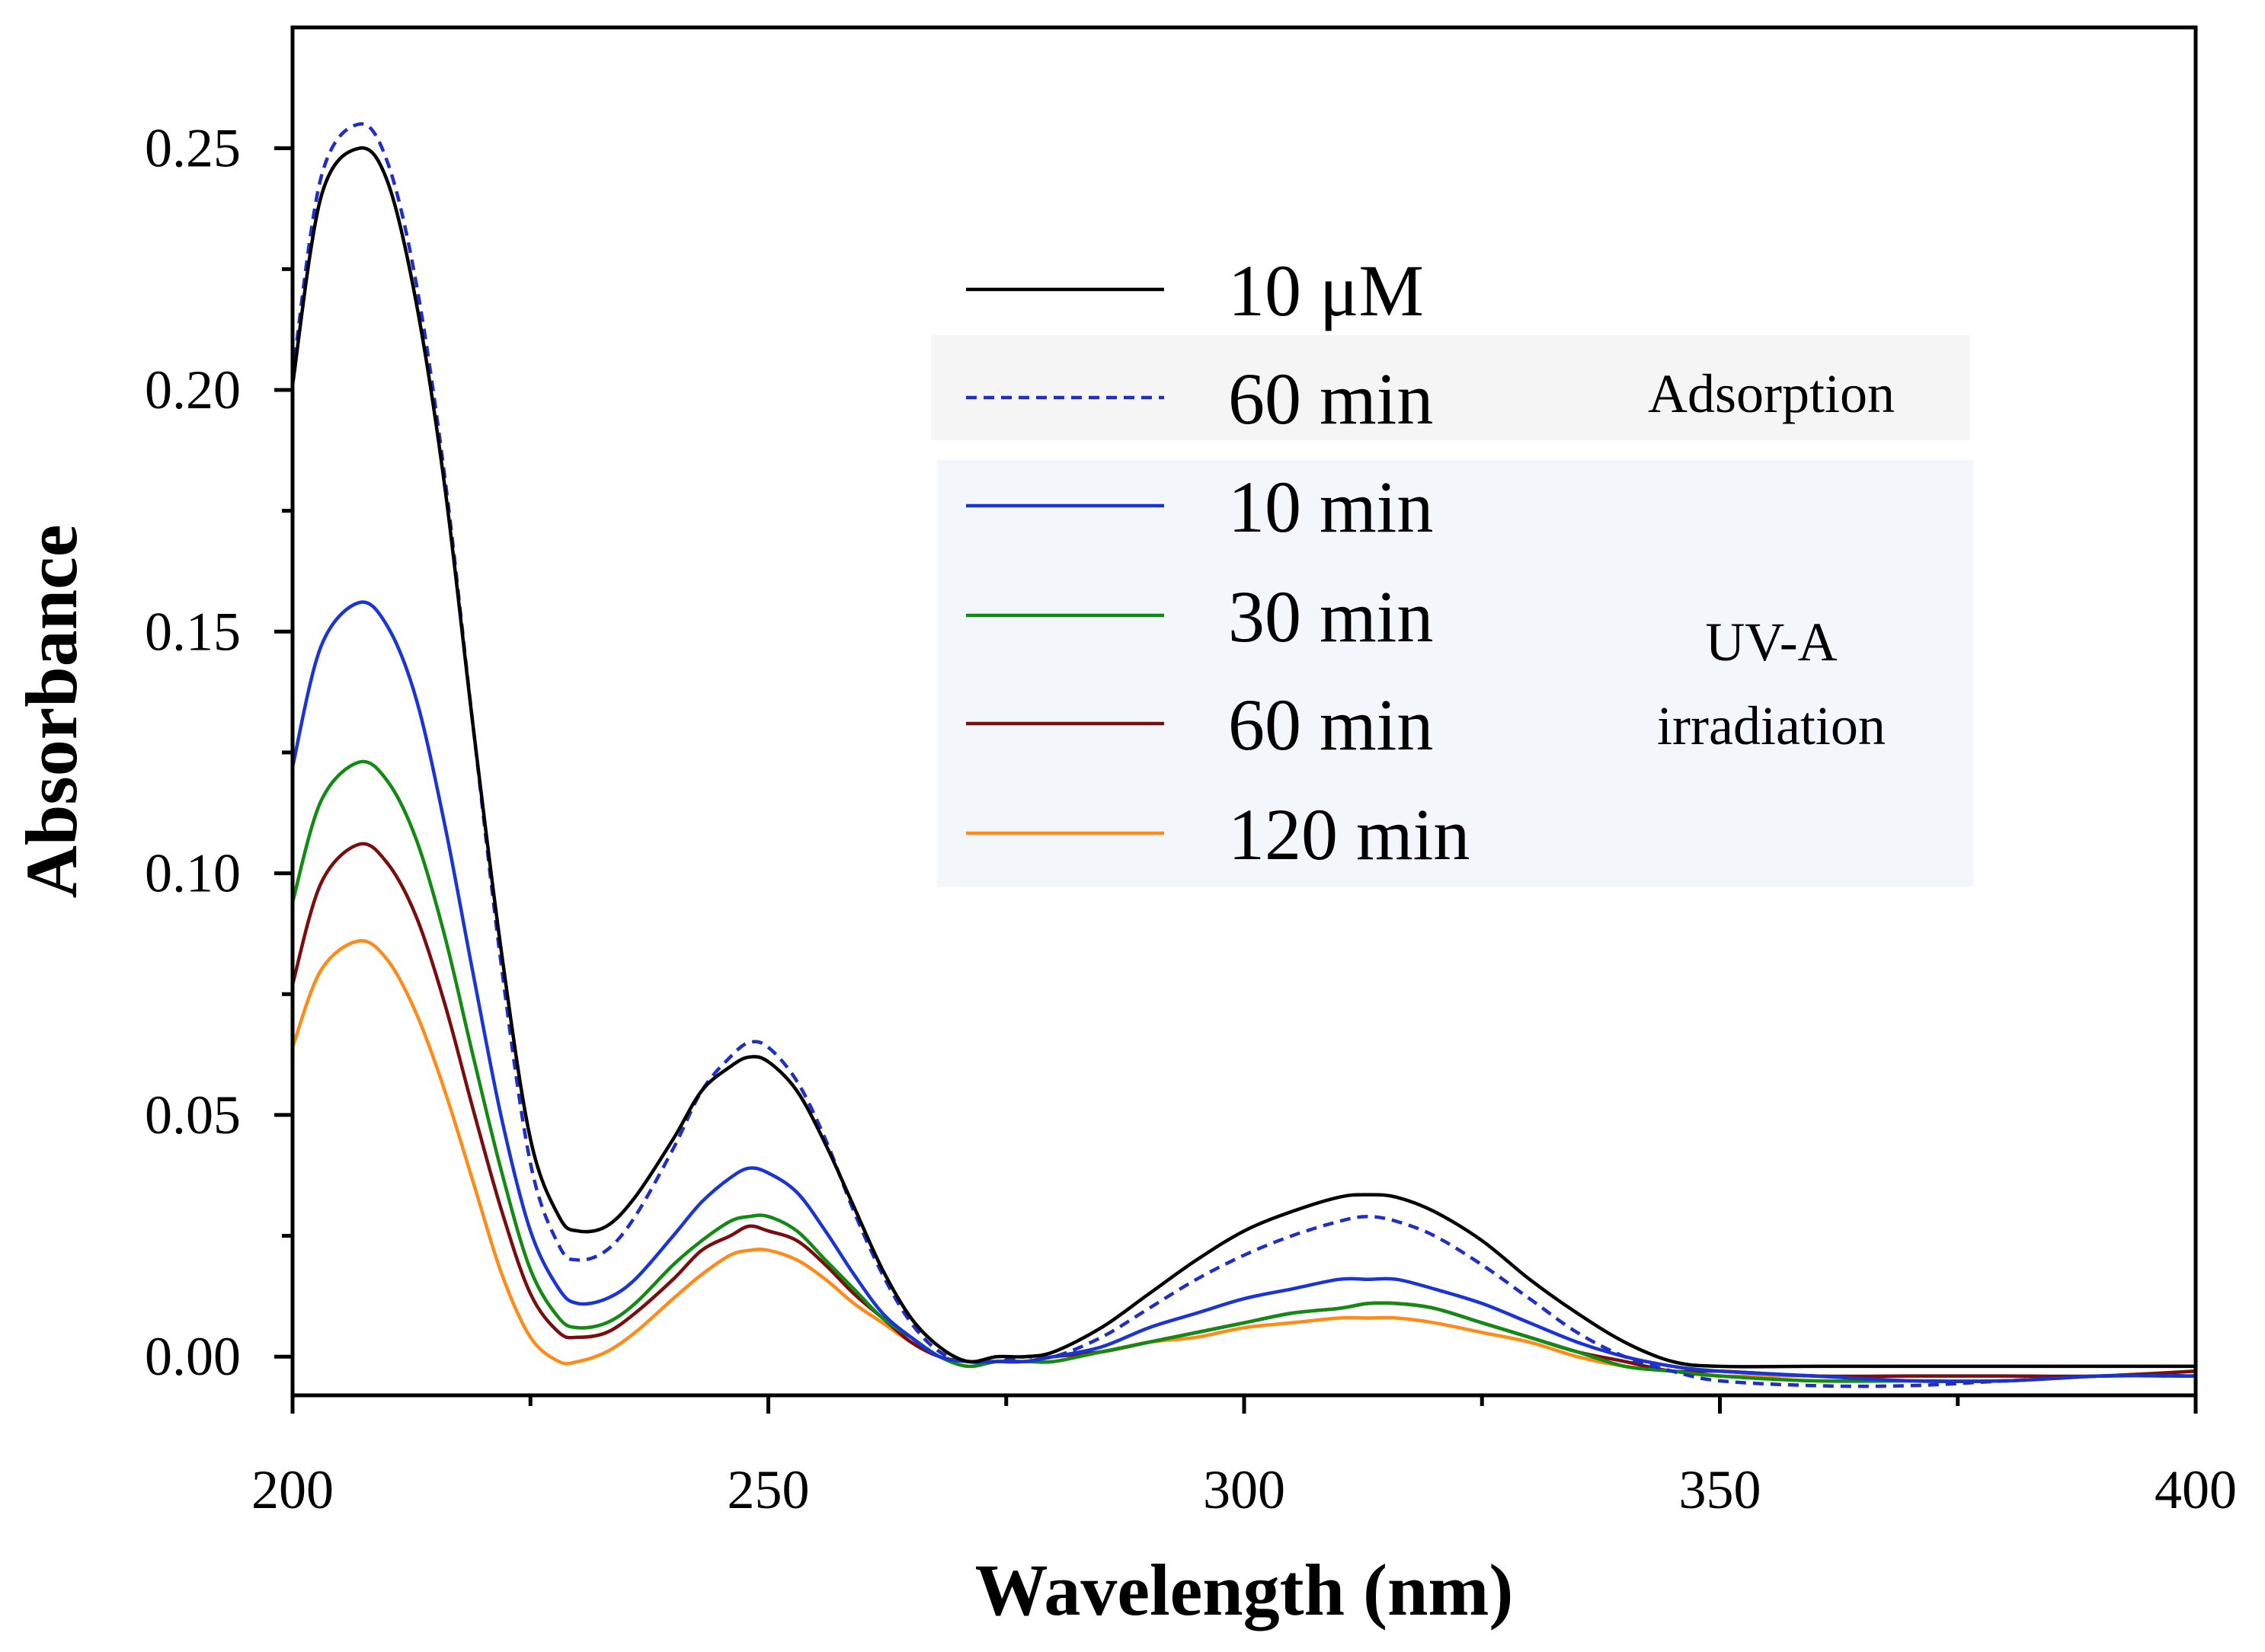 The height and width of the screenshot is (1652, 2265). Describe the element at coordinates (193, 1356) in the screenshot. I see `y-tick-label: 0.00` at that location.